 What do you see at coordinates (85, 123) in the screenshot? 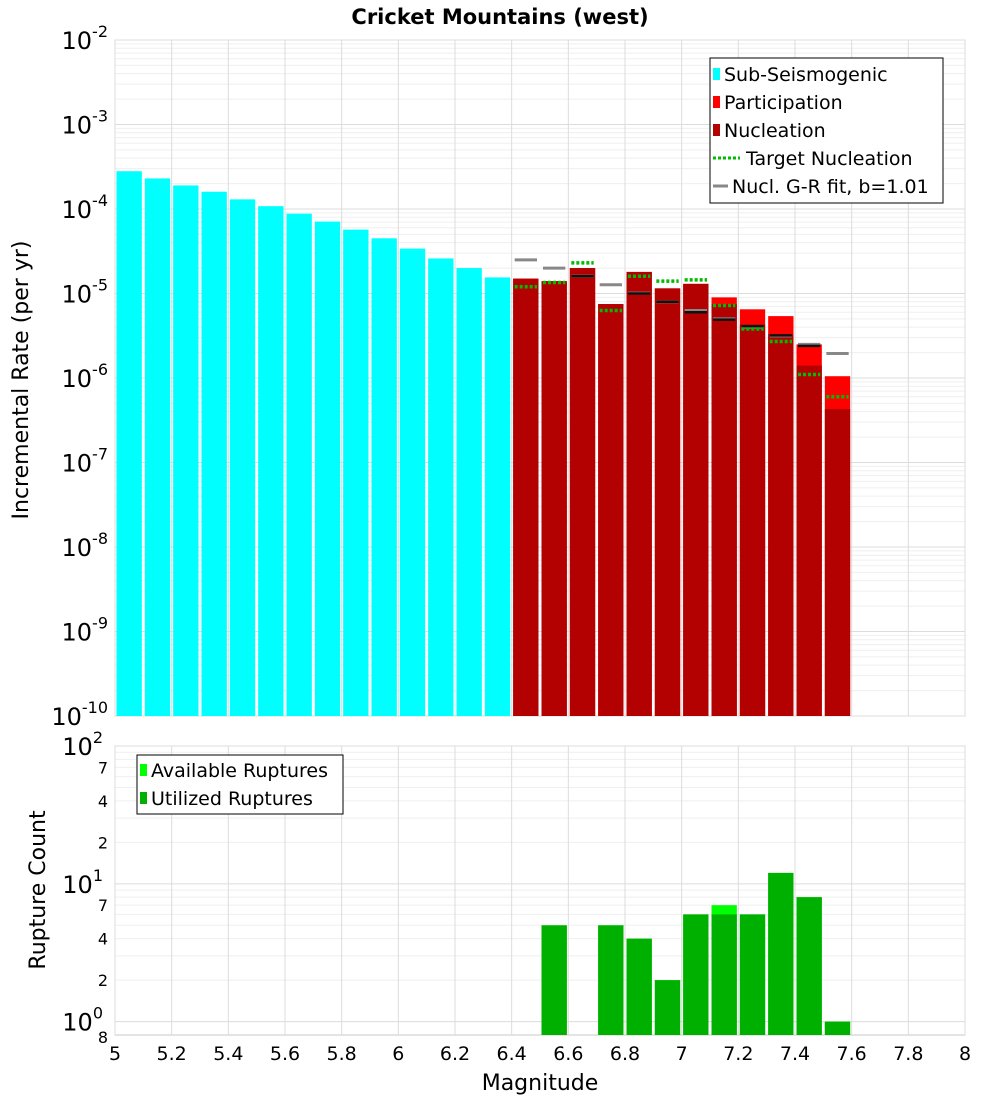
I see `rate-y-tick-label: 10⁻³` at bounding box center [85, 123].